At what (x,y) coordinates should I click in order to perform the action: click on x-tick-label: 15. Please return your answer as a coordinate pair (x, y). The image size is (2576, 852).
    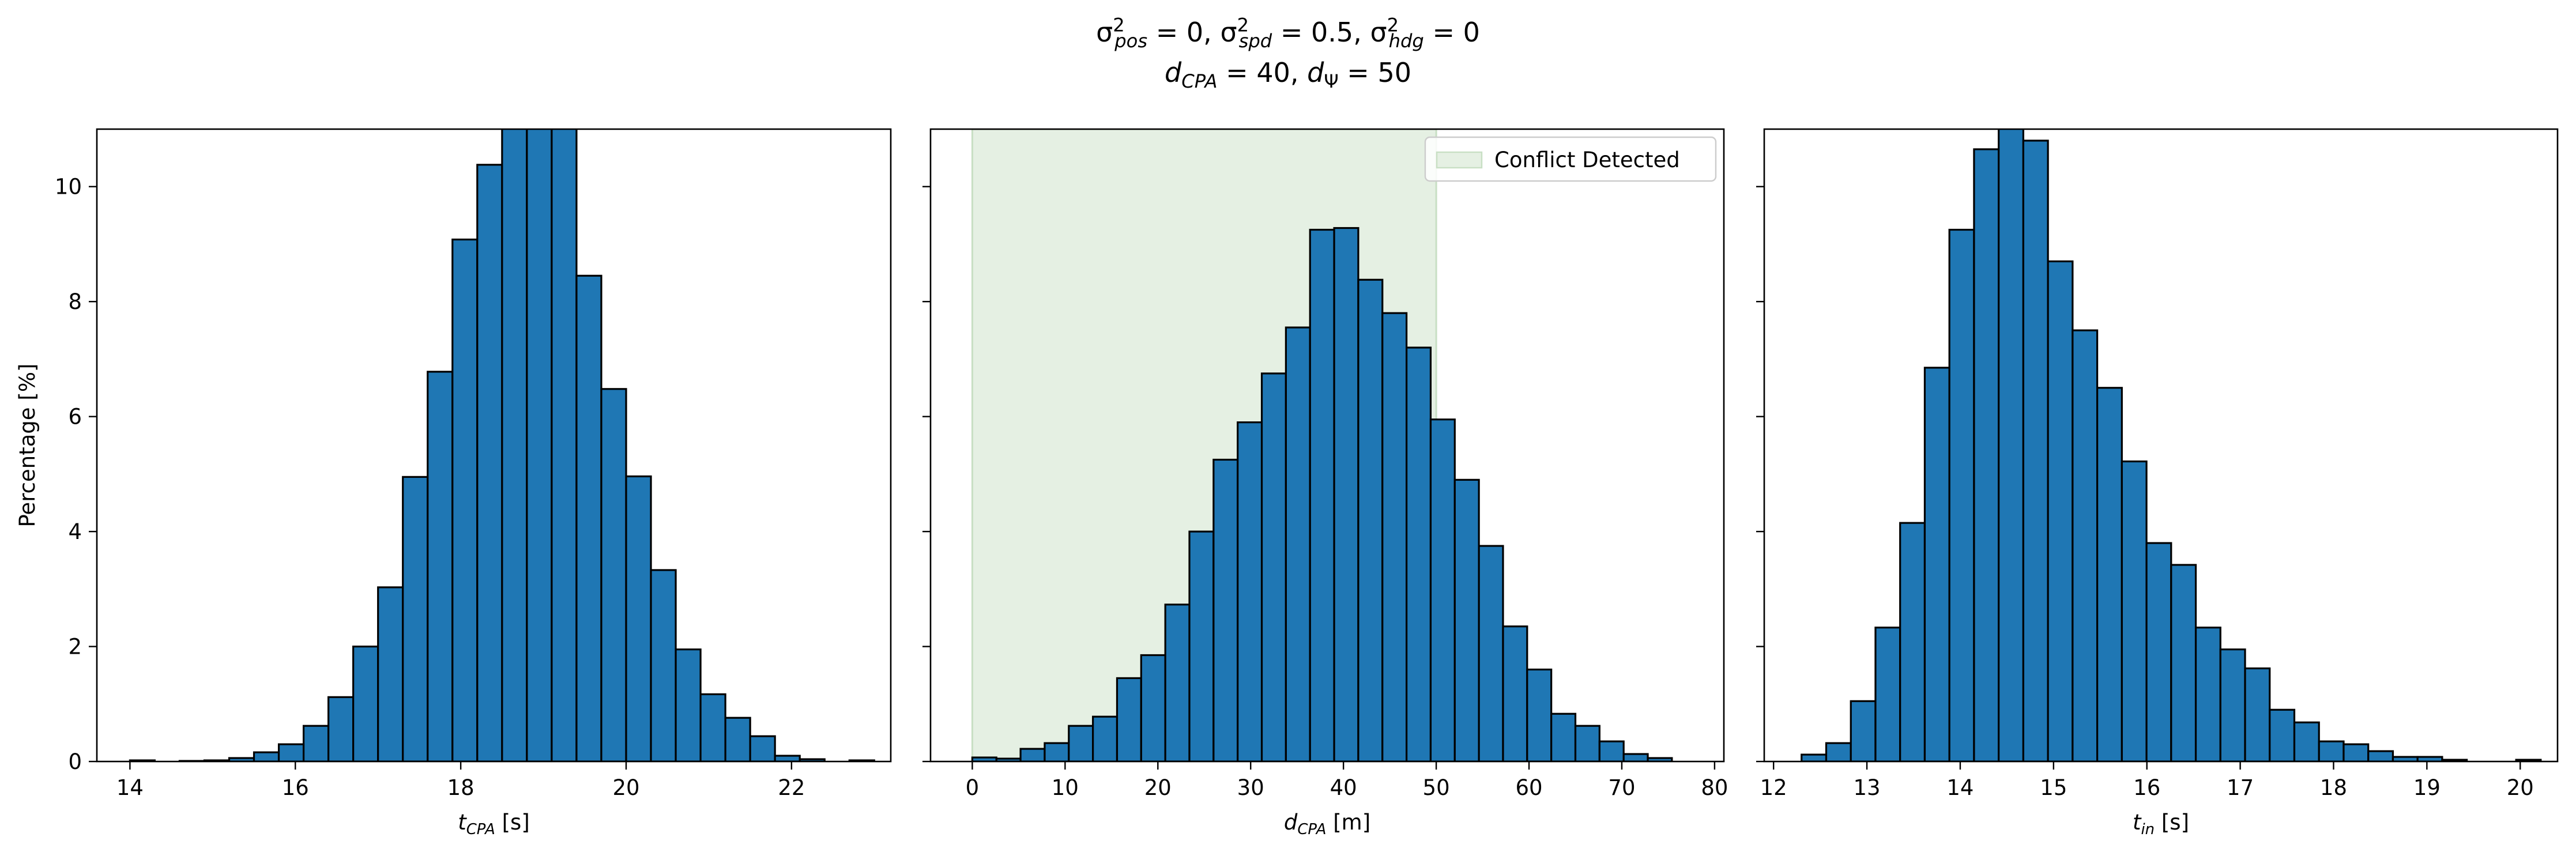
    Looking at the image, I should click on (2053, 787).